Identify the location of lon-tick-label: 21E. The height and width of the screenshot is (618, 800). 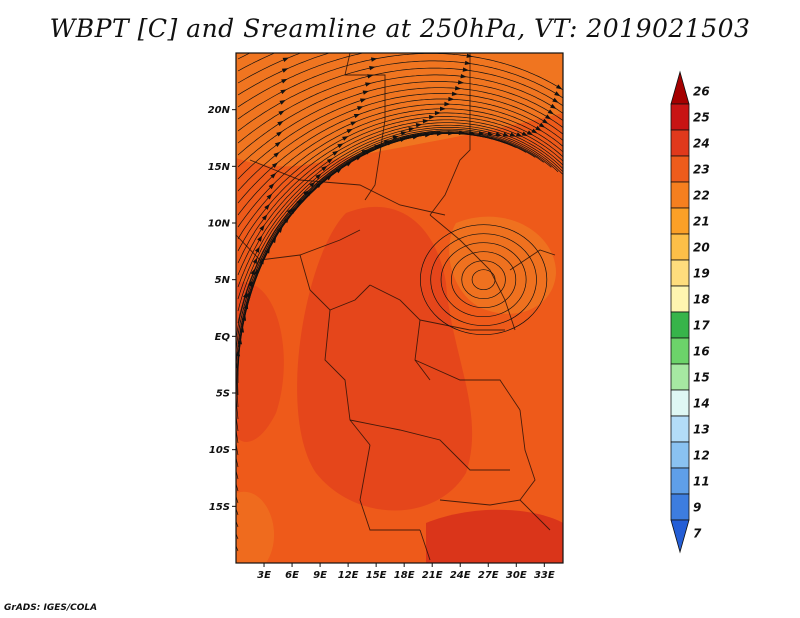
(432, 575).